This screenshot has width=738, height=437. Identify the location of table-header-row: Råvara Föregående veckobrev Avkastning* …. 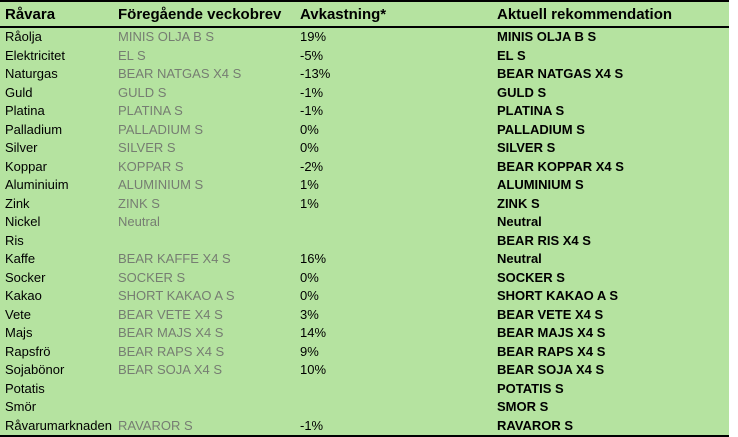
(364, 15).